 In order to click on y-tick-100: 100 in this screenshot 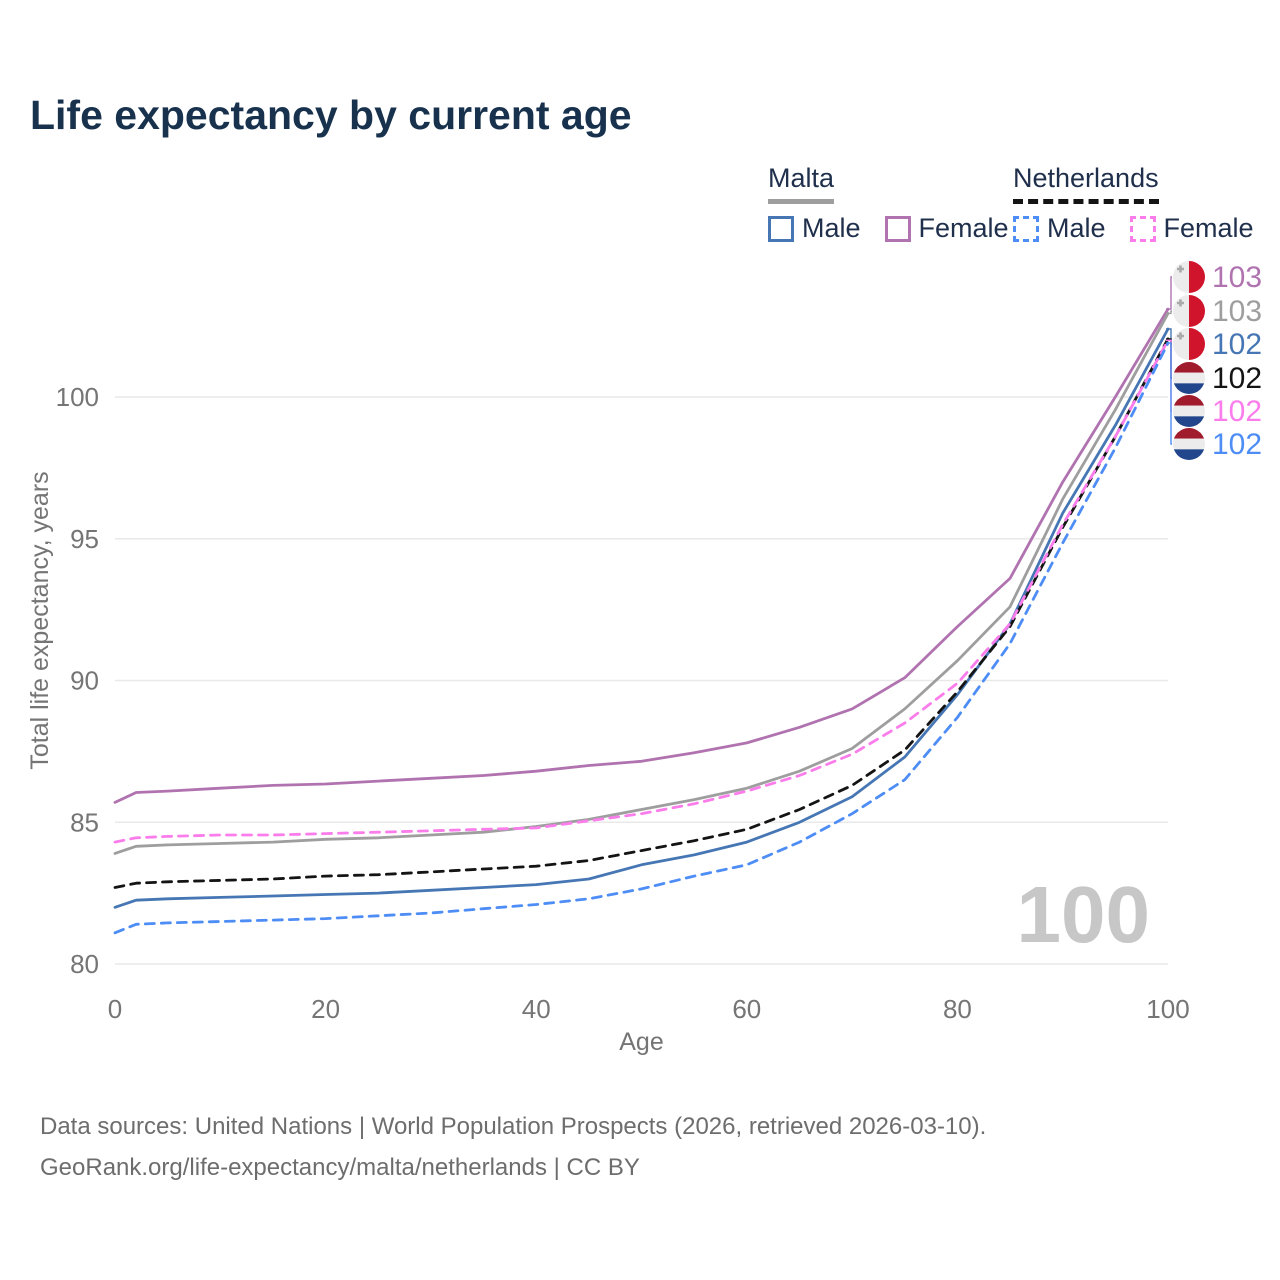, I will do `click(77, 397)`.